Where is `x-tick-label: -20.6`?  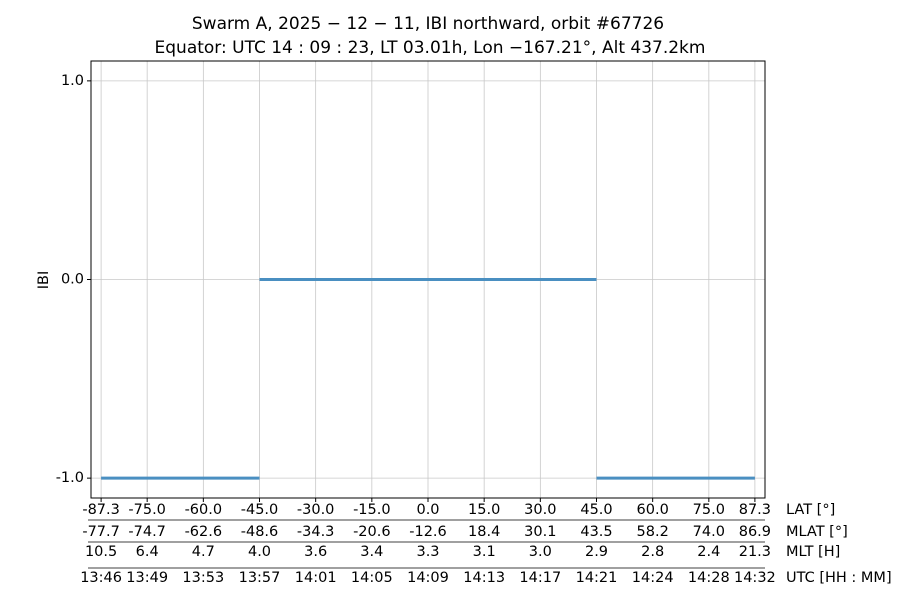
x-tick-label: -20.6 is located at coordinates (372, 532).